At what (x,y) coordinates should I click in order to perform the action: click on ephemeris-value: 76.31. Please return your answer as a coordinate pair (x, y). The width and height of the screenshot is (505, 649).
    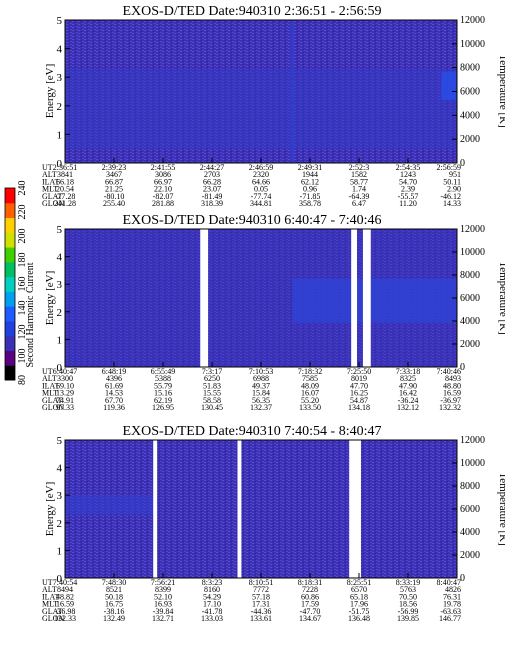
    Looking at the image, I should click on (452, 596).